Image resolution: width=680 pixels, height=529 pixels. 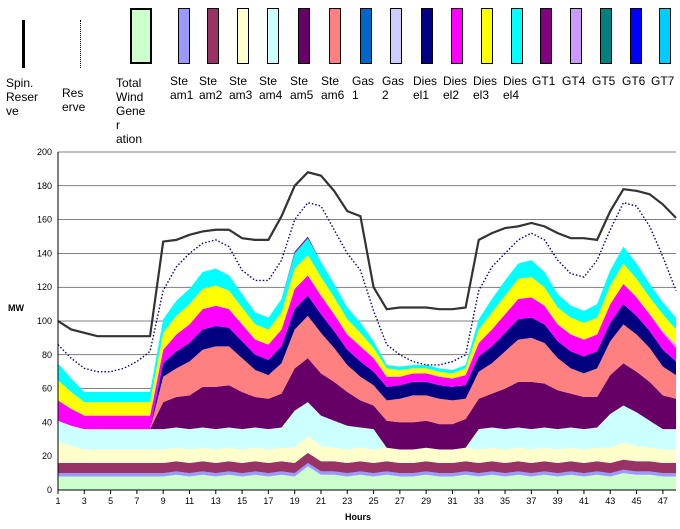 I want to click on y-tick-label-80: 80, so click(x=47, y=355).